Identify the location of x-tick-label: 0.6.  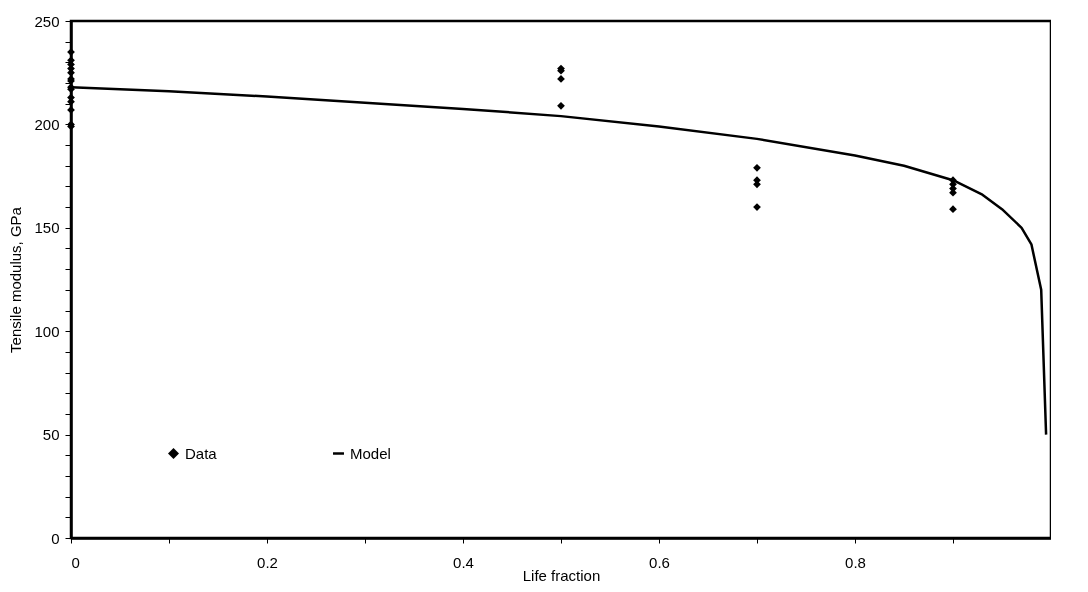
(659, 562).